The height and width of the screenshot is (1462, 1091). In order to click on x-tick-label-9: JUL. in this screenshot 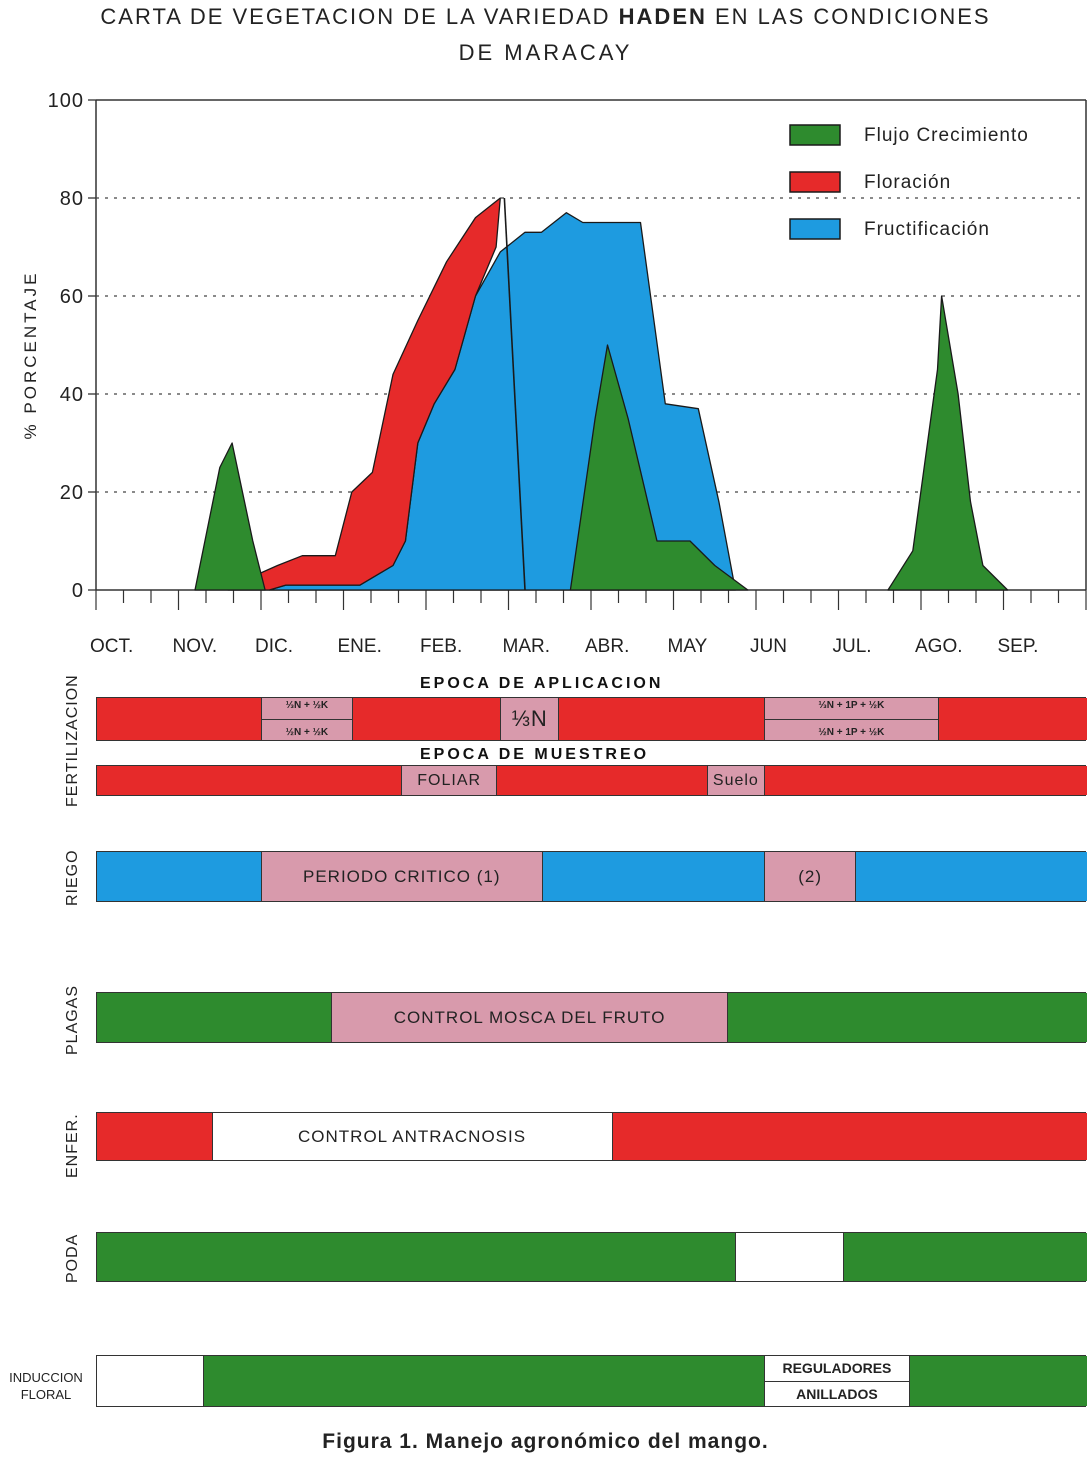, I will do `click(852, 646)`.